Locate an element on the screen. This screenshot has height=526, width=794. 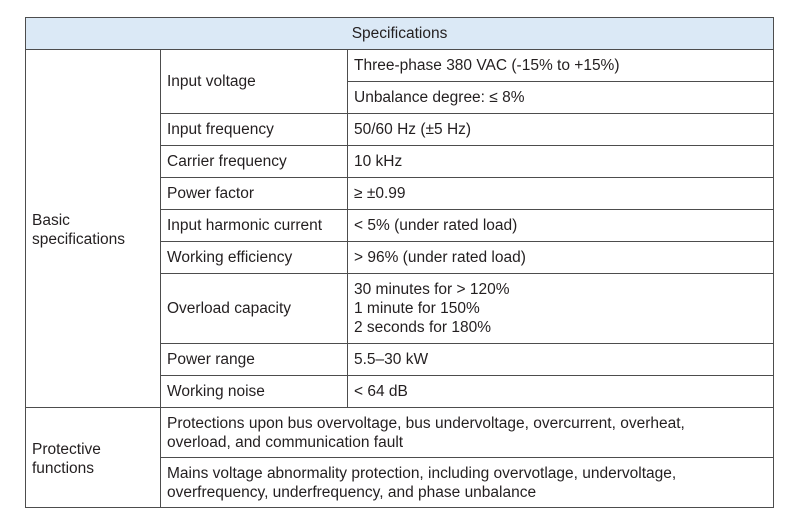
item-name: Input frequency is located at coordinates (254, 129).